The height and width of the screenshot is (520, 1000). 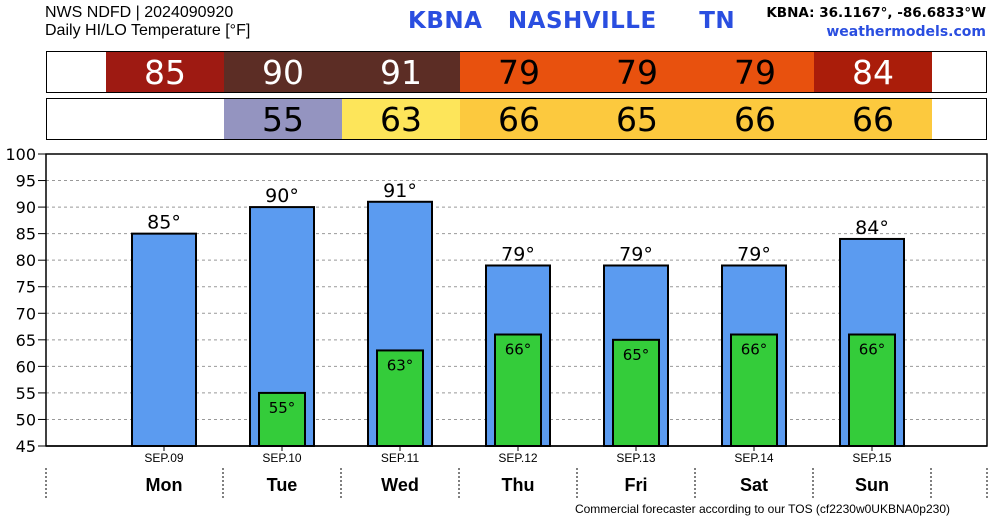 What do you see at coordinates (26, 287) in the screenshot?
I see `y-tick-label: 75` at bounding box center [26, 287].